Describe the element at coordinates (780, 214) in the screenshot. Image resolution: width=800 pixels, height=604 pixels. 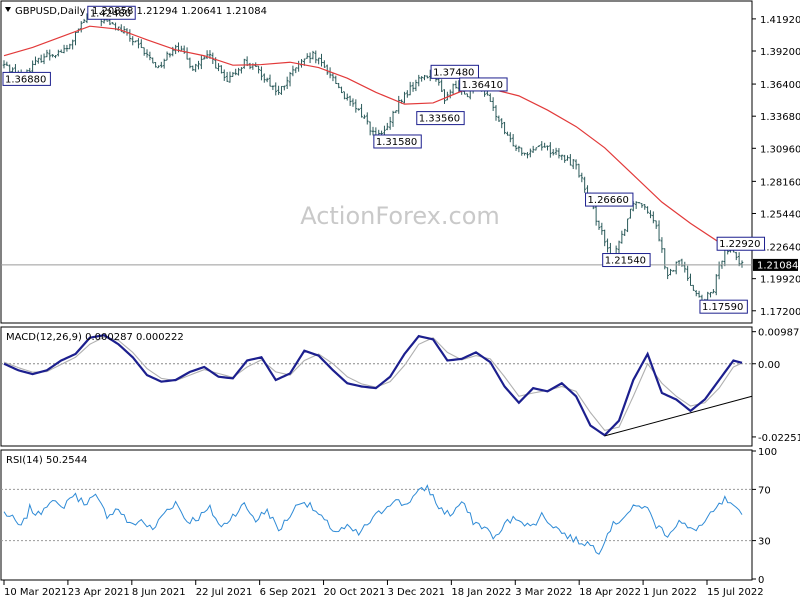
I see `price-tick-label: 1.25440` at that location.